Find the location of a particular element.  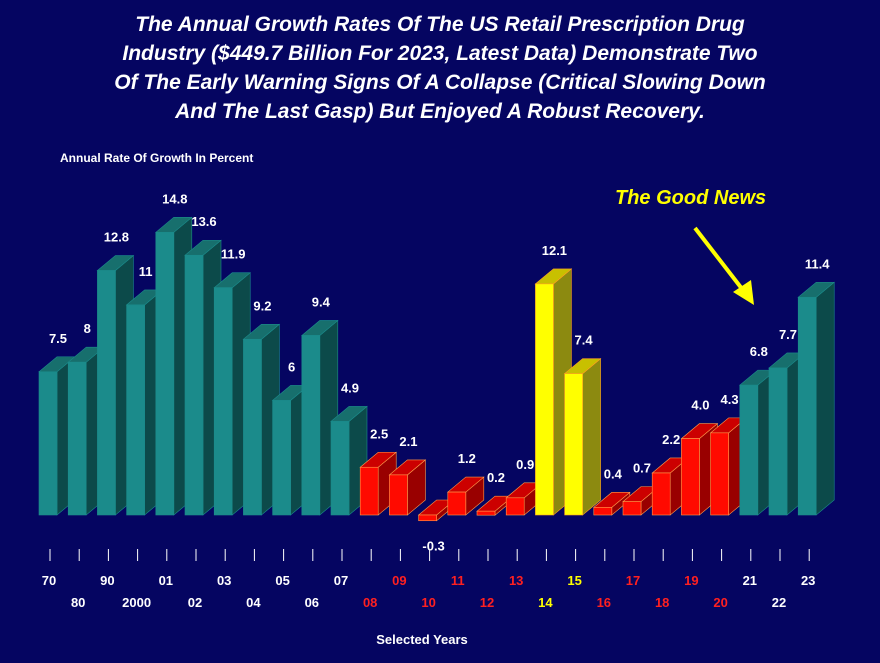

data-label: 6 is located at coordinates (291, 366).